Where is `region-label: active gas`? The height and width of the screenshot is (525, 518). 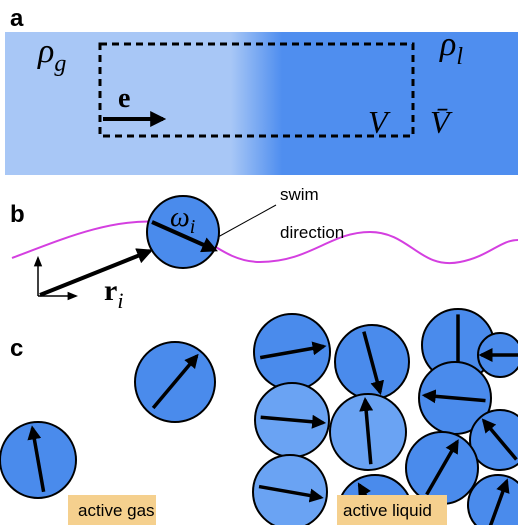 region-label: active gas is located at coordinates (116, 510).